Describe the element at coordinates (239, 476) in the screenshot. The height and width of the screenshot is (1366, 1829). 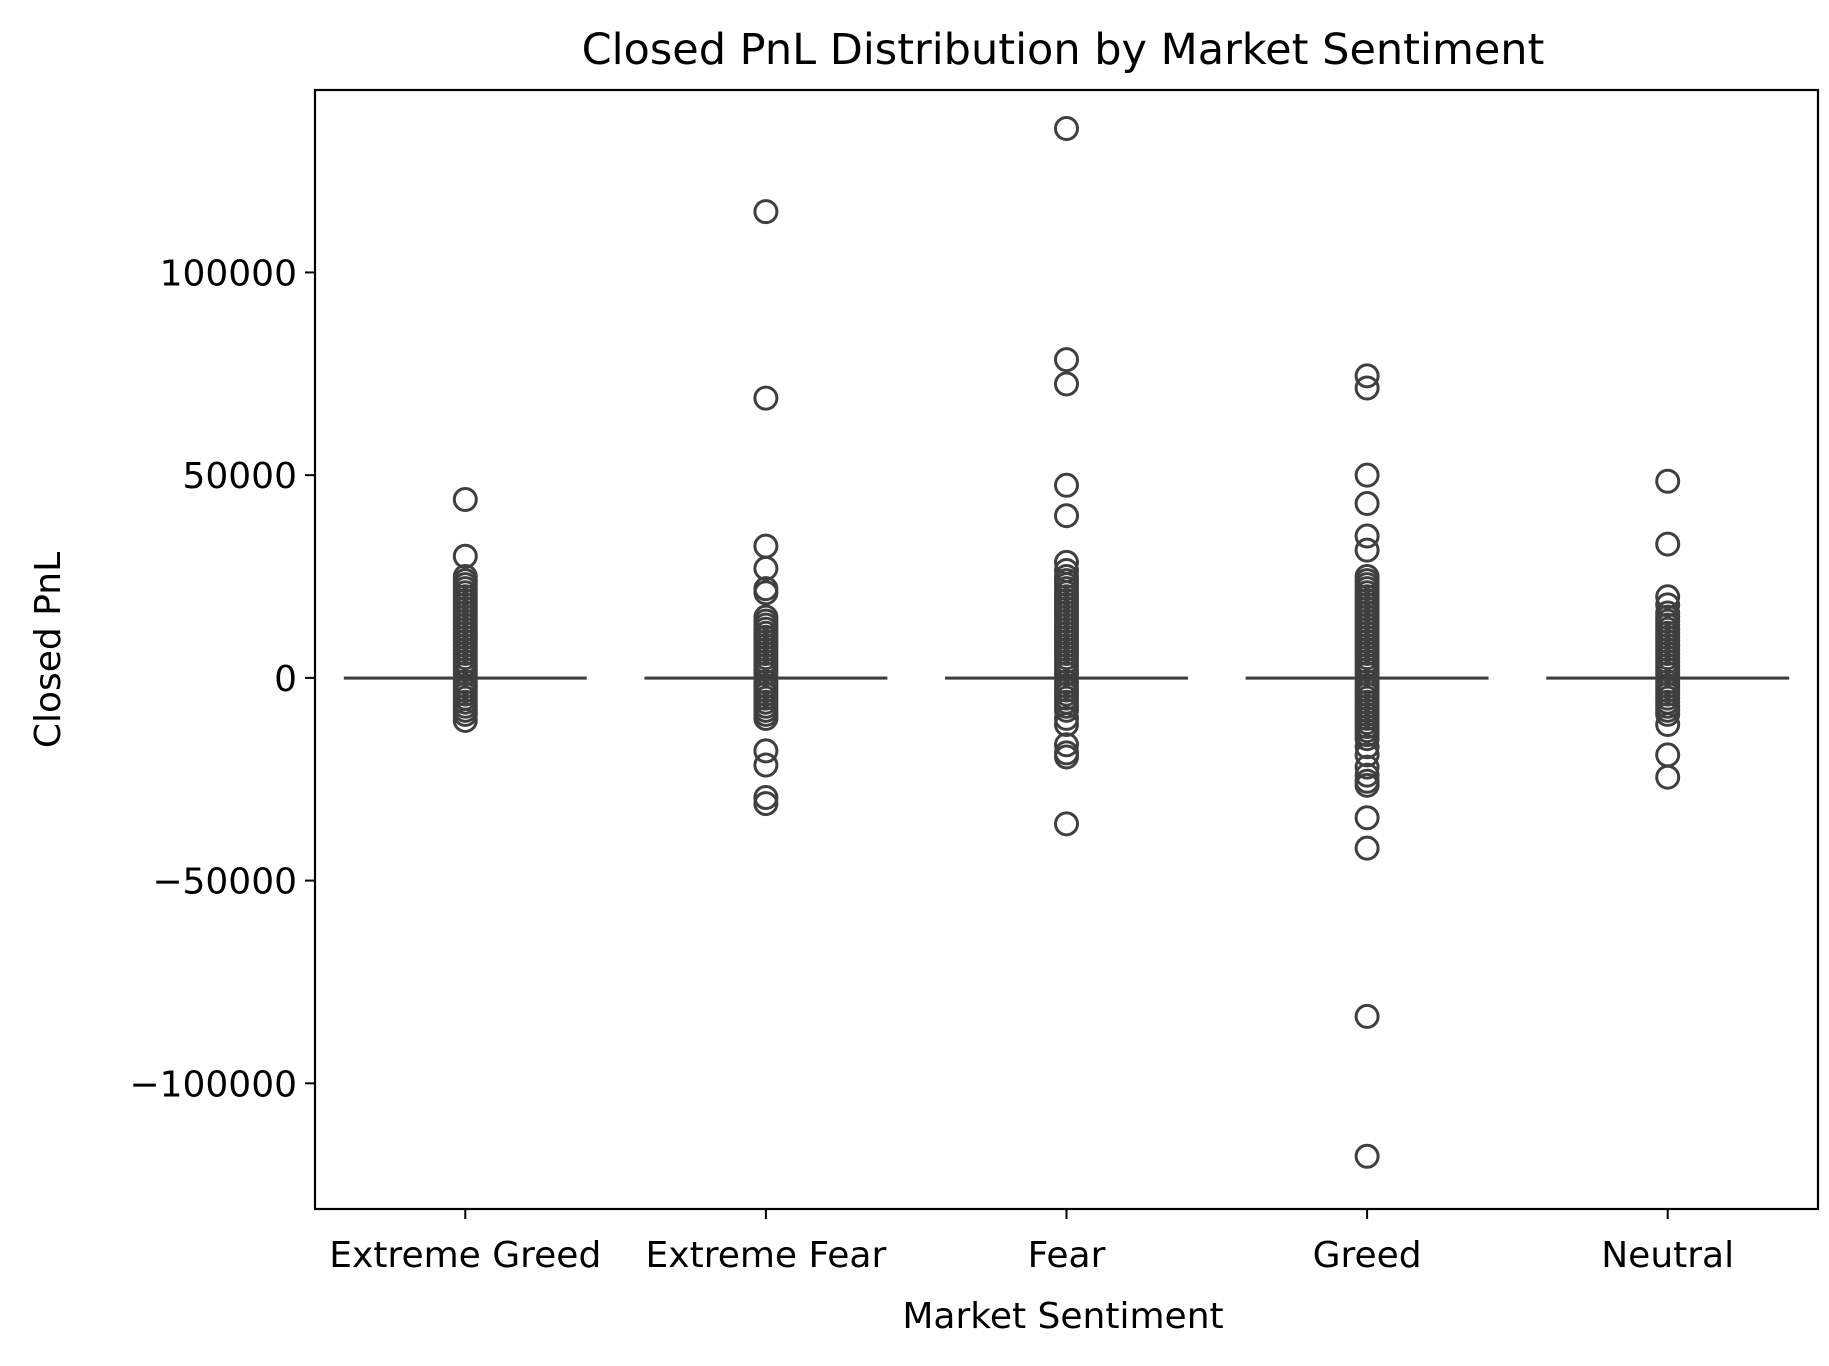
I see `y-tick-label: 50000` at that location.